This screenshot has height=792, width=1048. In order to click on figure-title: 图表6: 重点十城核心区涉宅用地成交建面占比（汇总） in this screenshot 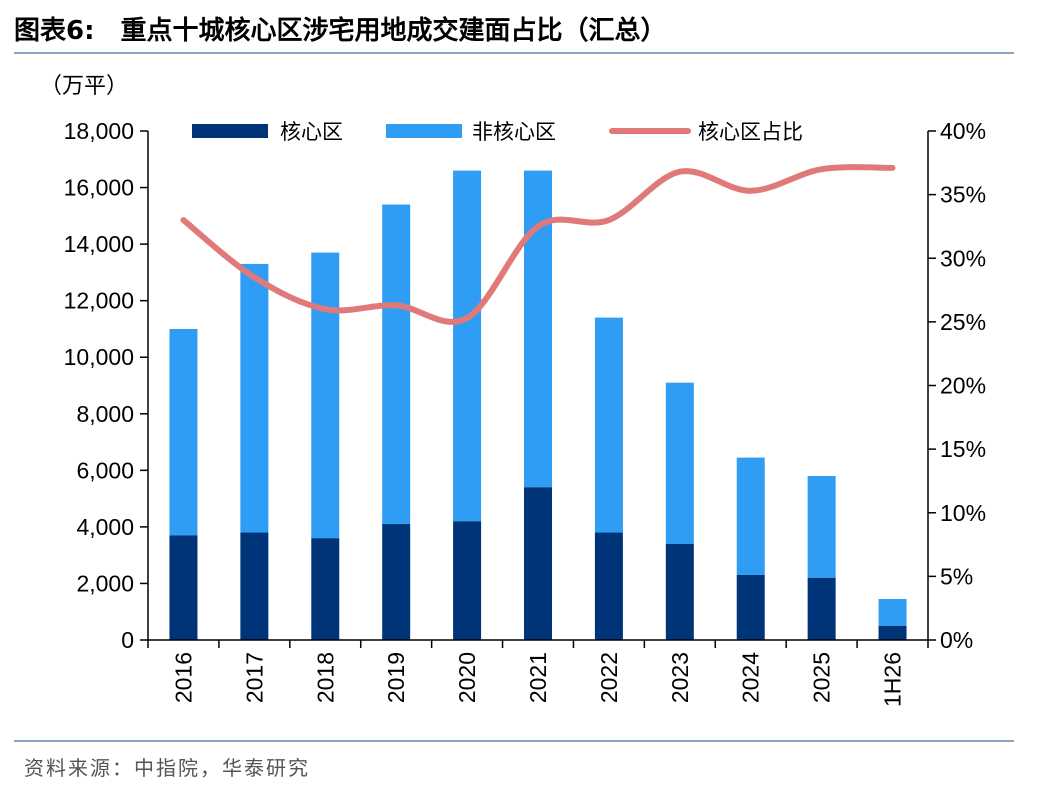, I will do `click(340, 28)`.